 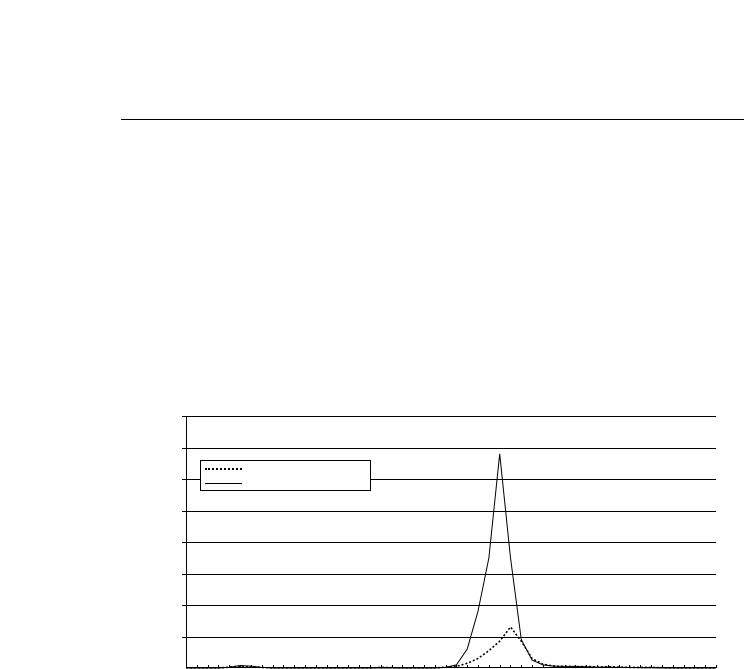 What do you see at coordinates (451, 647) in the screenshot?
I see `series-line-dotted` at bounding box center [451, 647].